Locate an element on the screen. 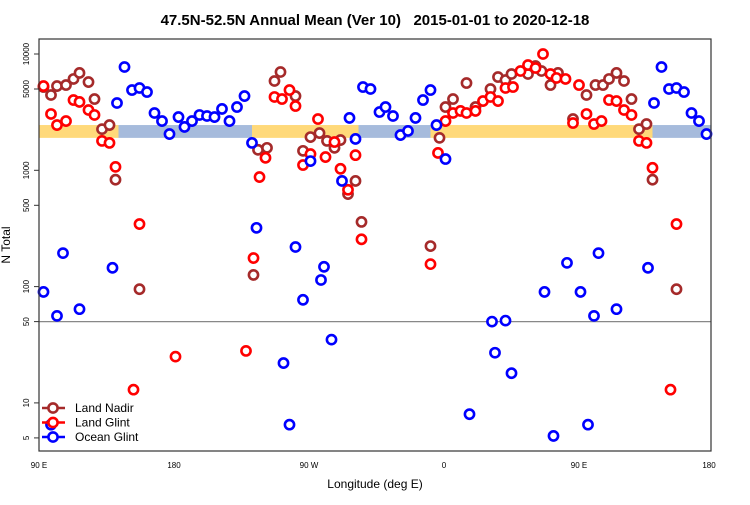  x-axis: 90 E 180 90 W 0 90 E 180 is located at coordinates (373, 465).